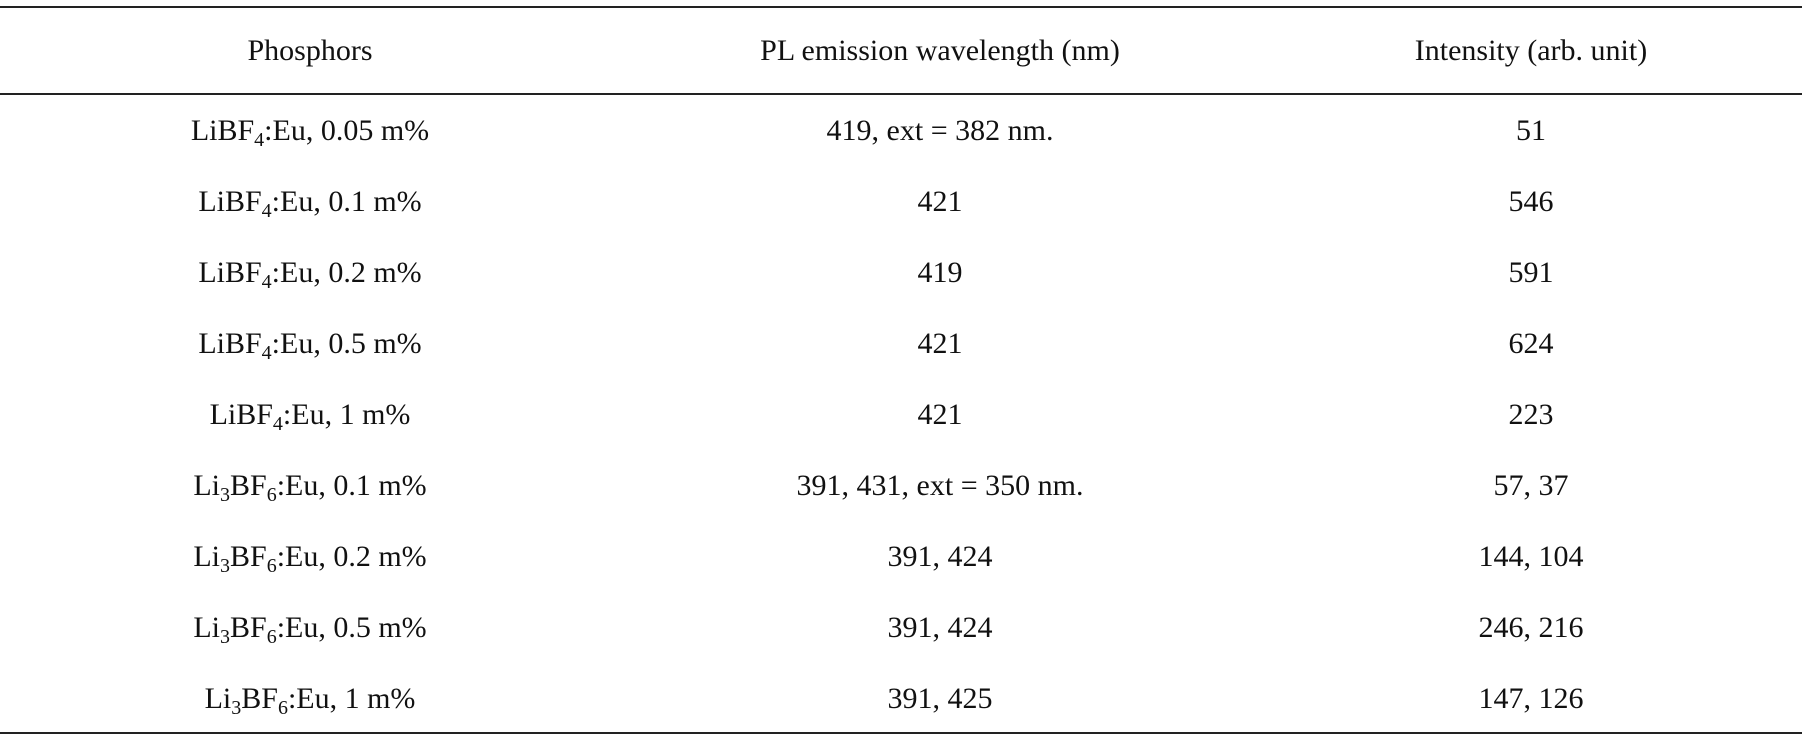 The image size is (1802, 734). I want to click on intensity-cell: 246, 216, so click(1531, 627).